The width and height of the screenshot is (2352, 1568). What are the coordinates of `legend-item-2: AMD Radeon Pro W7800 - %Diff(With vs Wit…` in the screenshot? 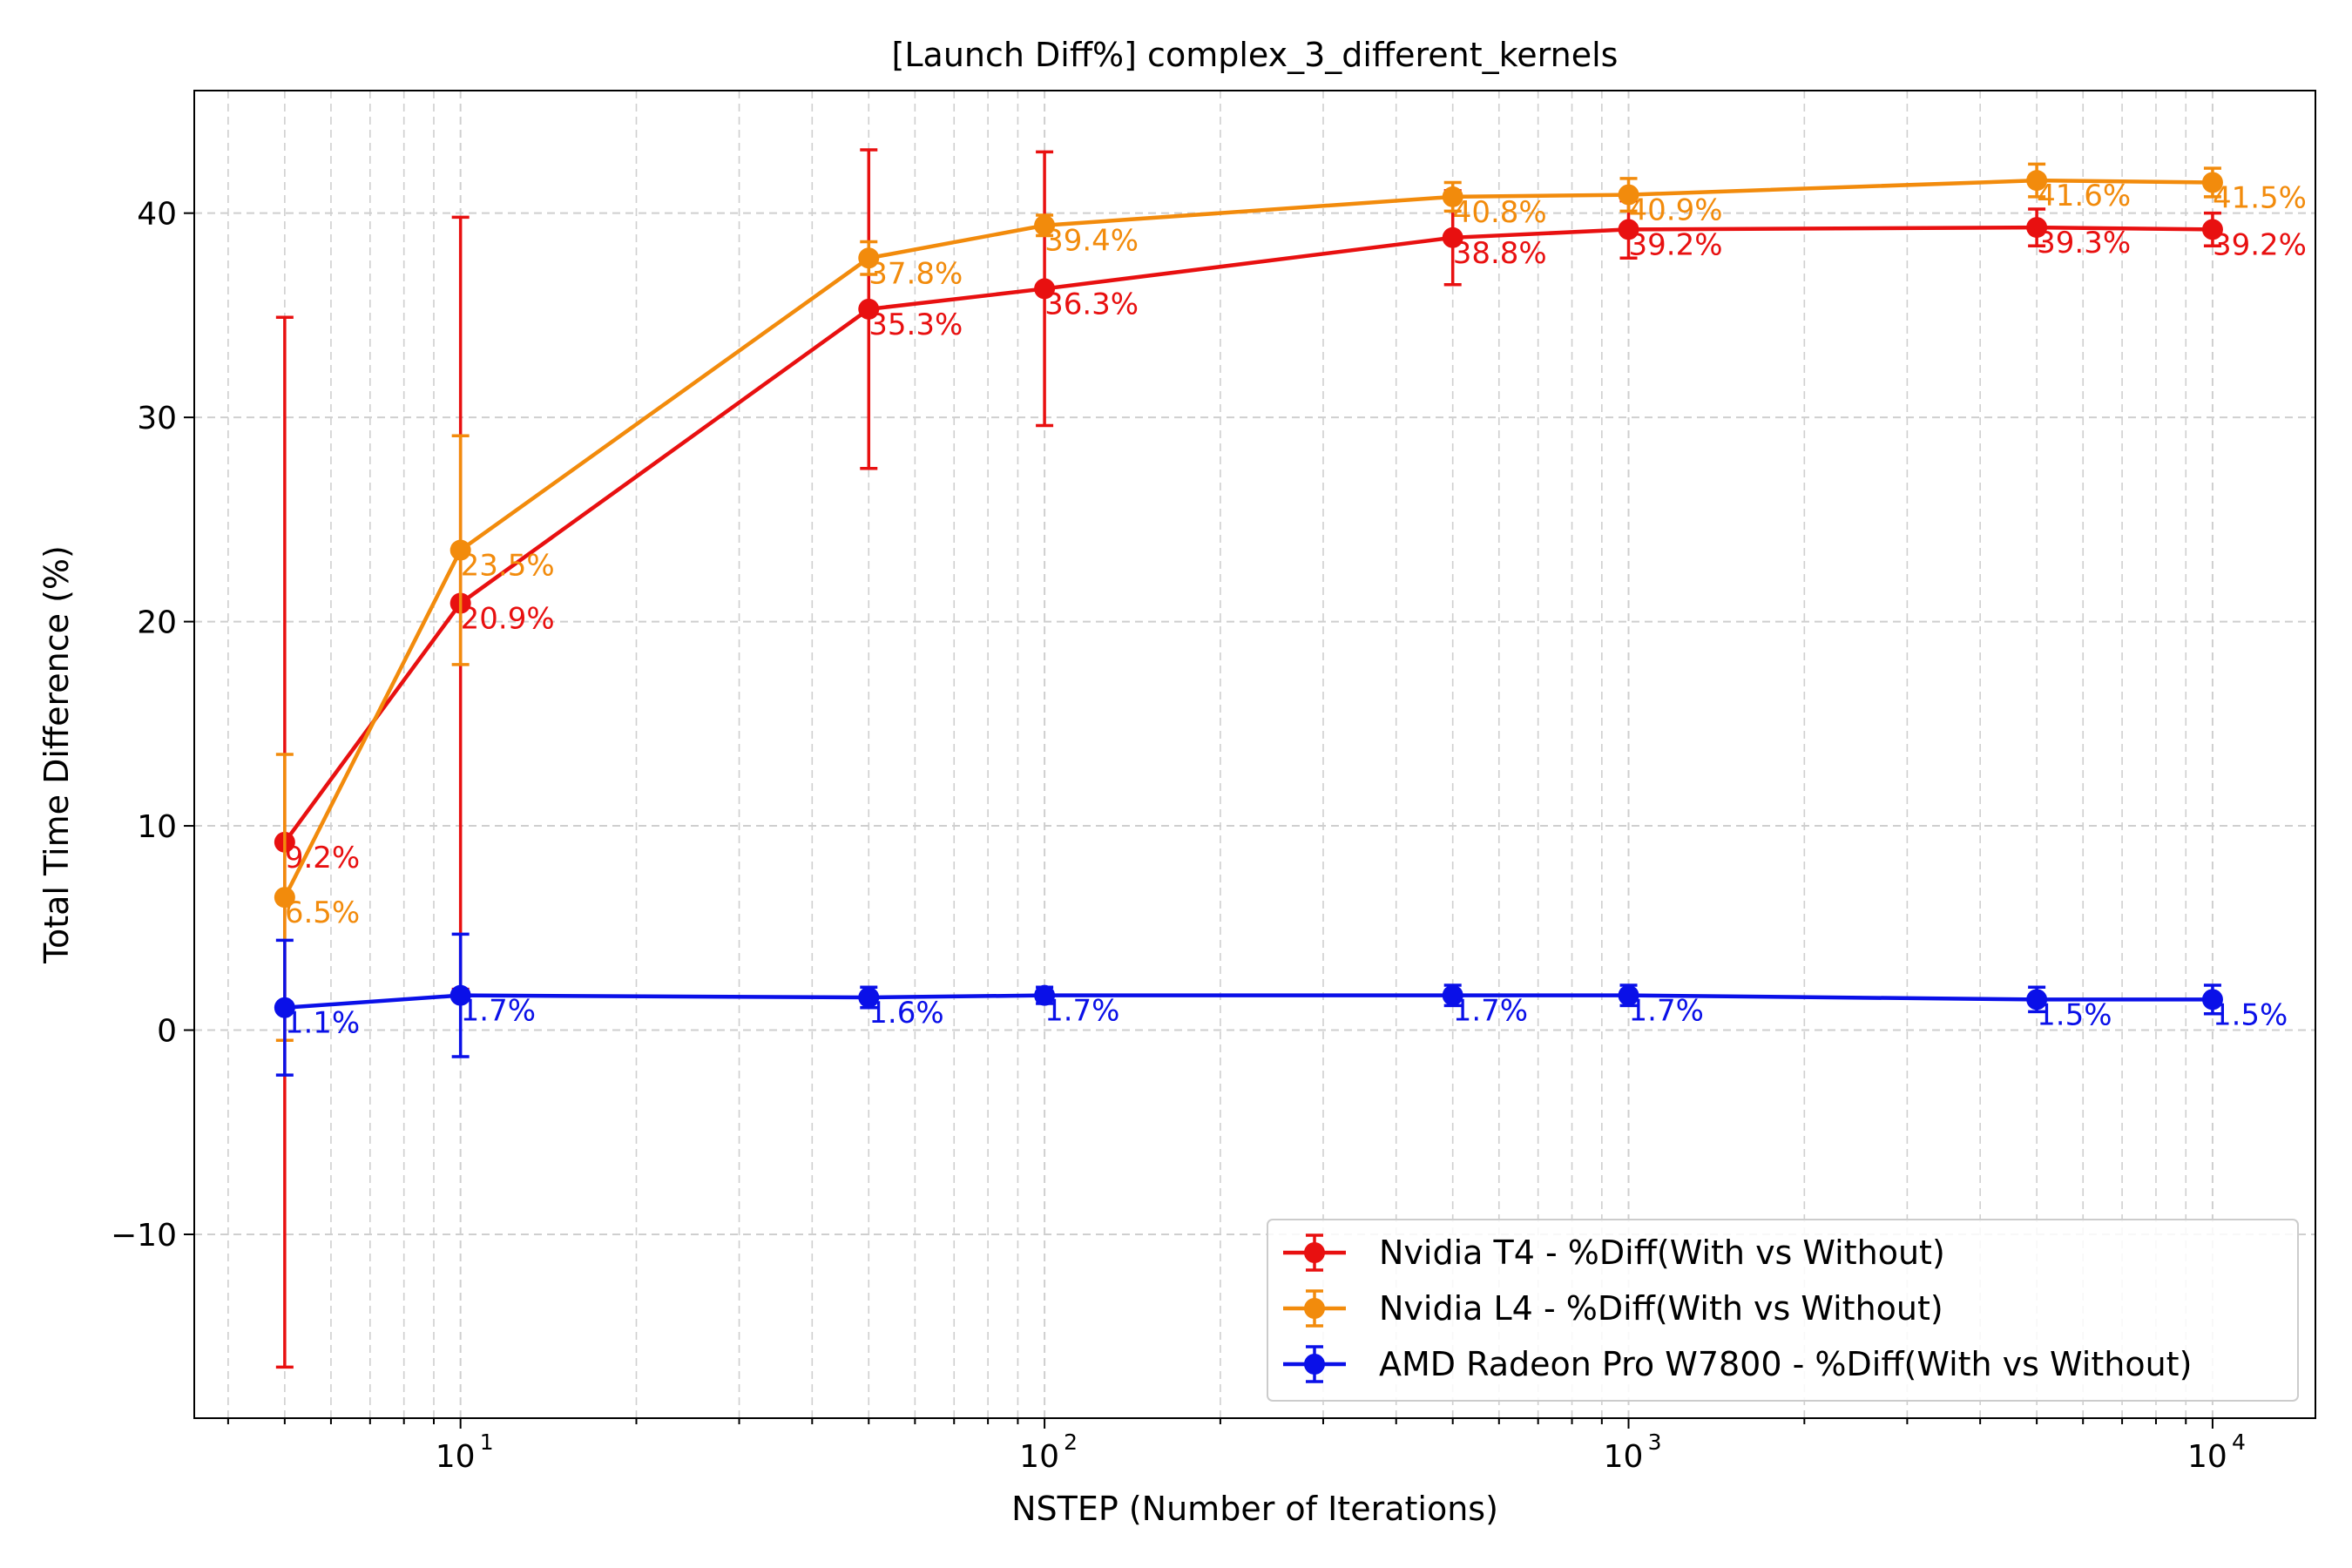 It's located at (1737, 1364).